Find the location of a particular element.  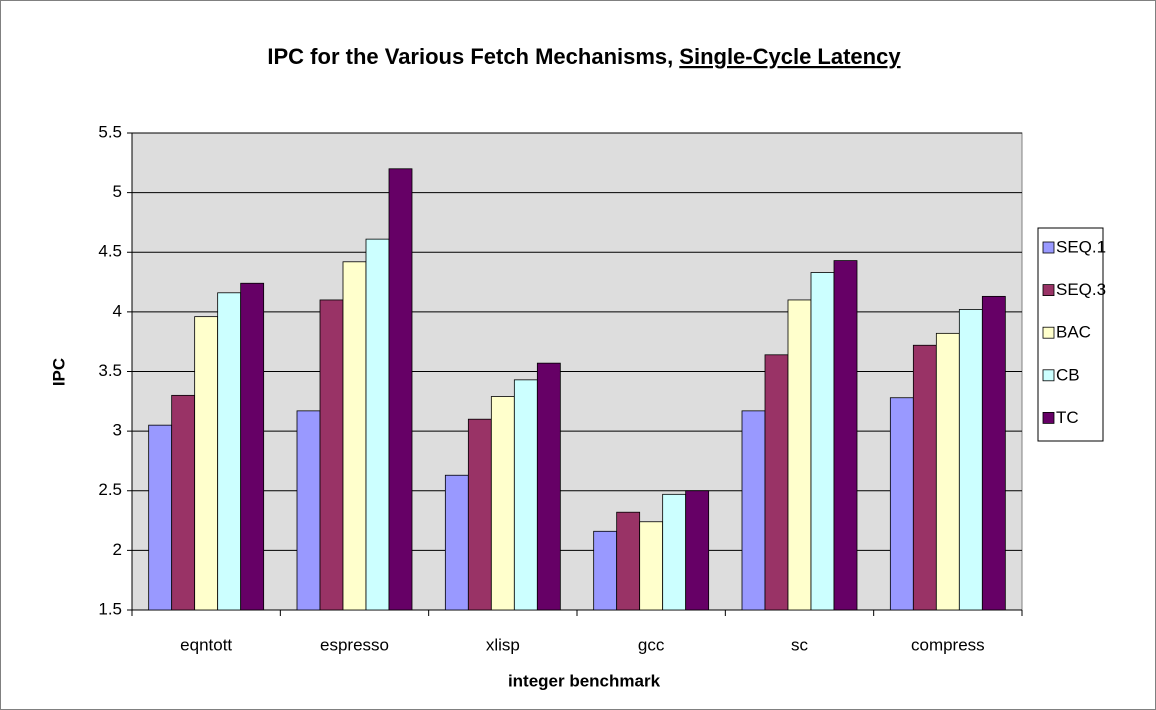

x-tick-label: gcc is located at coordinates (651, 644).